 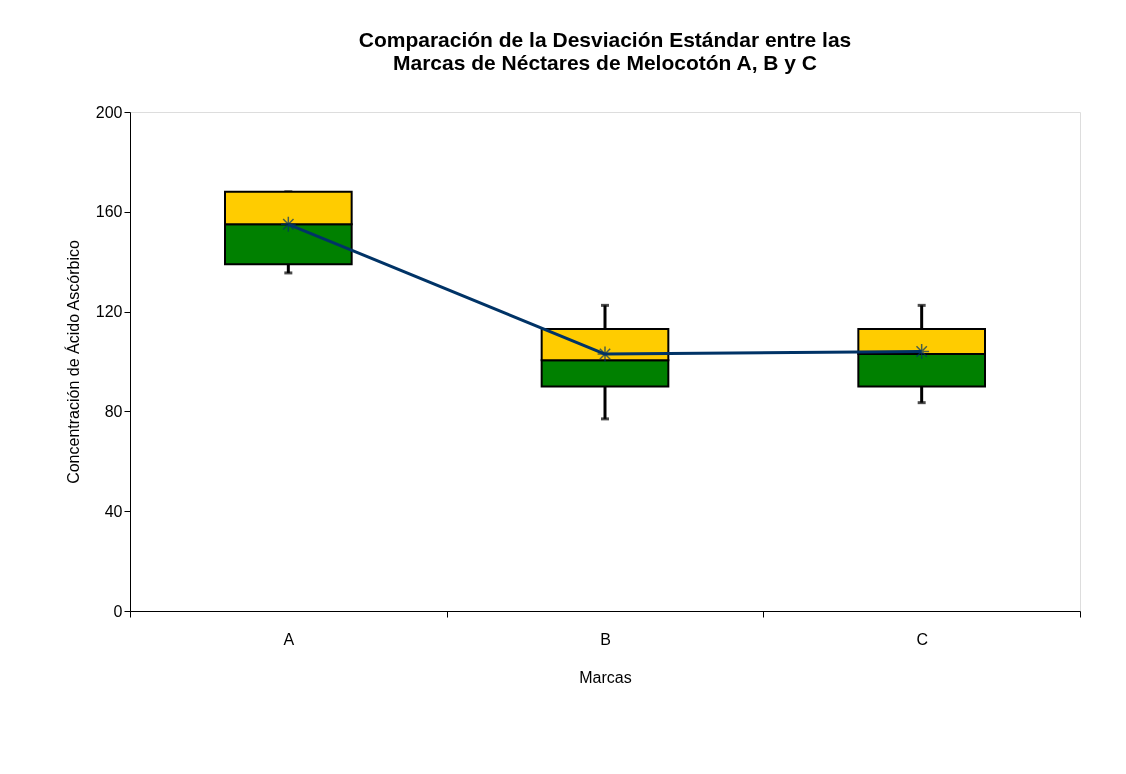 I want to click on x-tick-label: C, so click(x=922, y=639).